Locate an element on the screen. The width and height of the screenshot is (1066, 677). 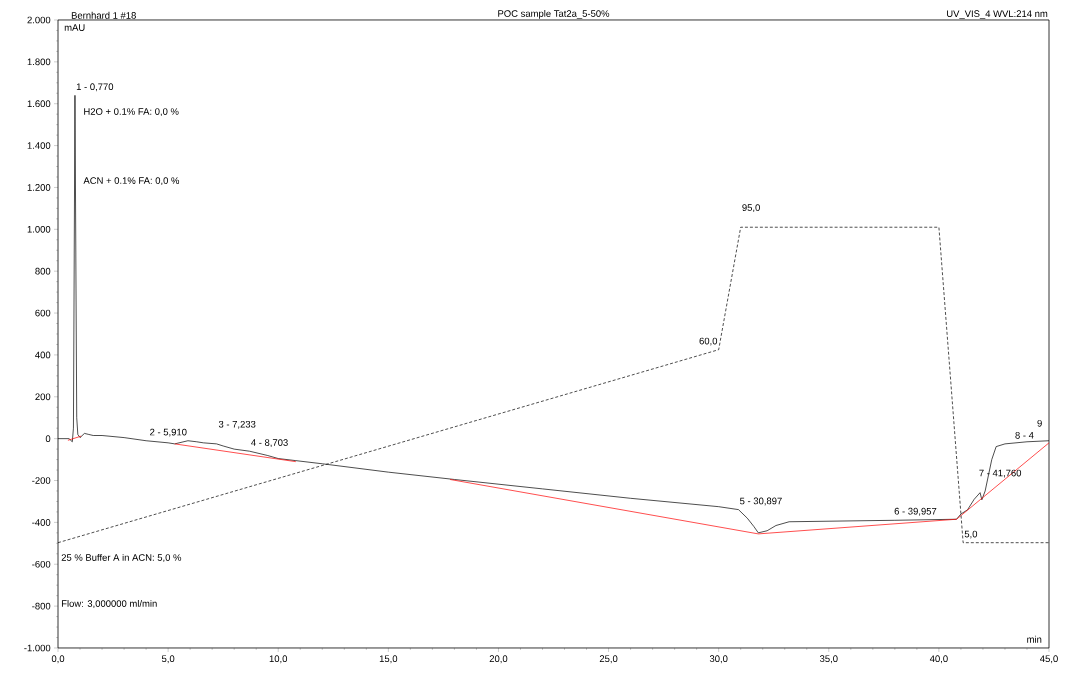
x-tick-label: 25,0 is located at coordinates (608, 659).